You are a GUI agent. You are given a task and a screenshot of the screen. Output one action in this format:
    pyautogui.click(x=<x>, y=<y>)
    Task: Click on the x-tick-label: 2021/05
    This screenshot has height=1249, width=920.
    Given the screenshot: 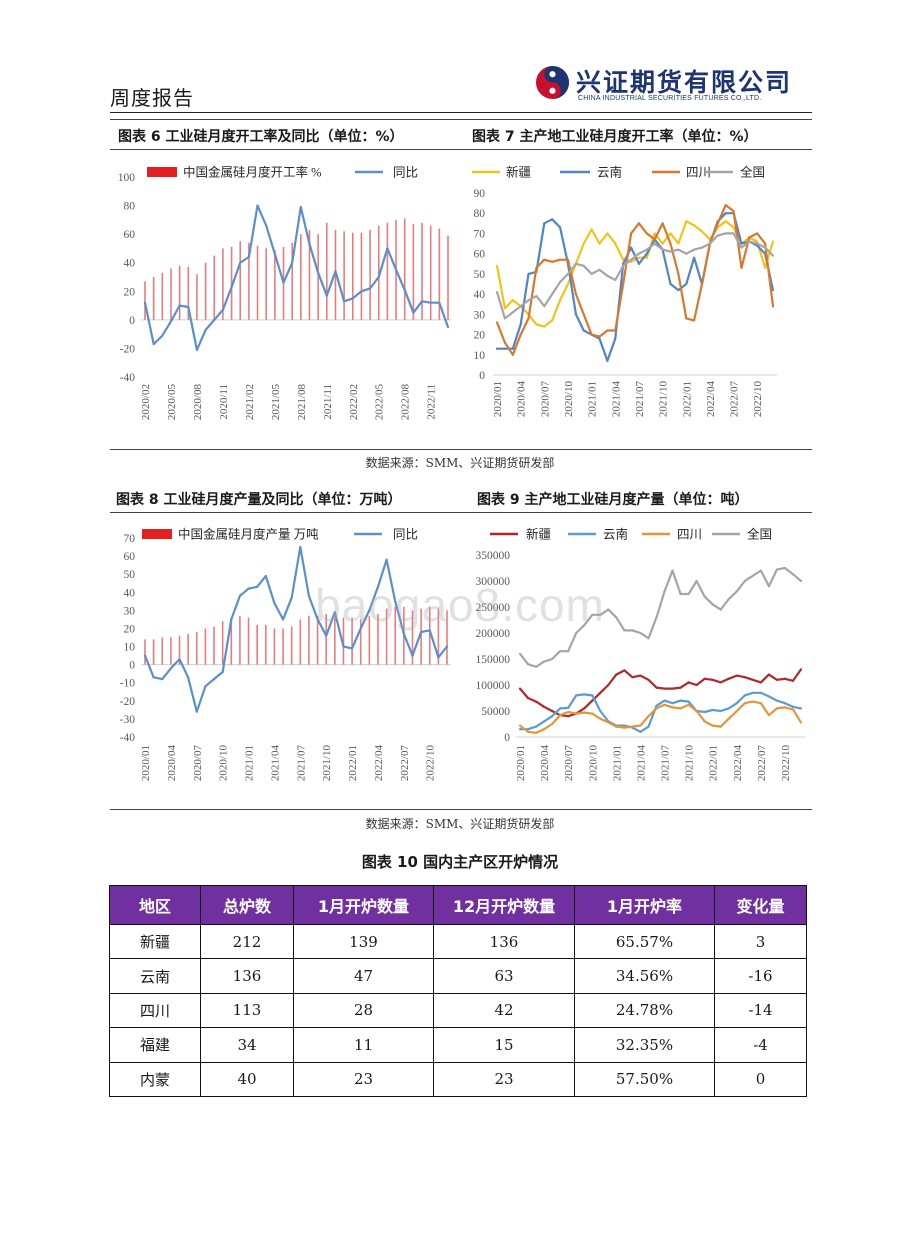 What is the action you would take?
    pyautogui.click(x=276, y=402)
    